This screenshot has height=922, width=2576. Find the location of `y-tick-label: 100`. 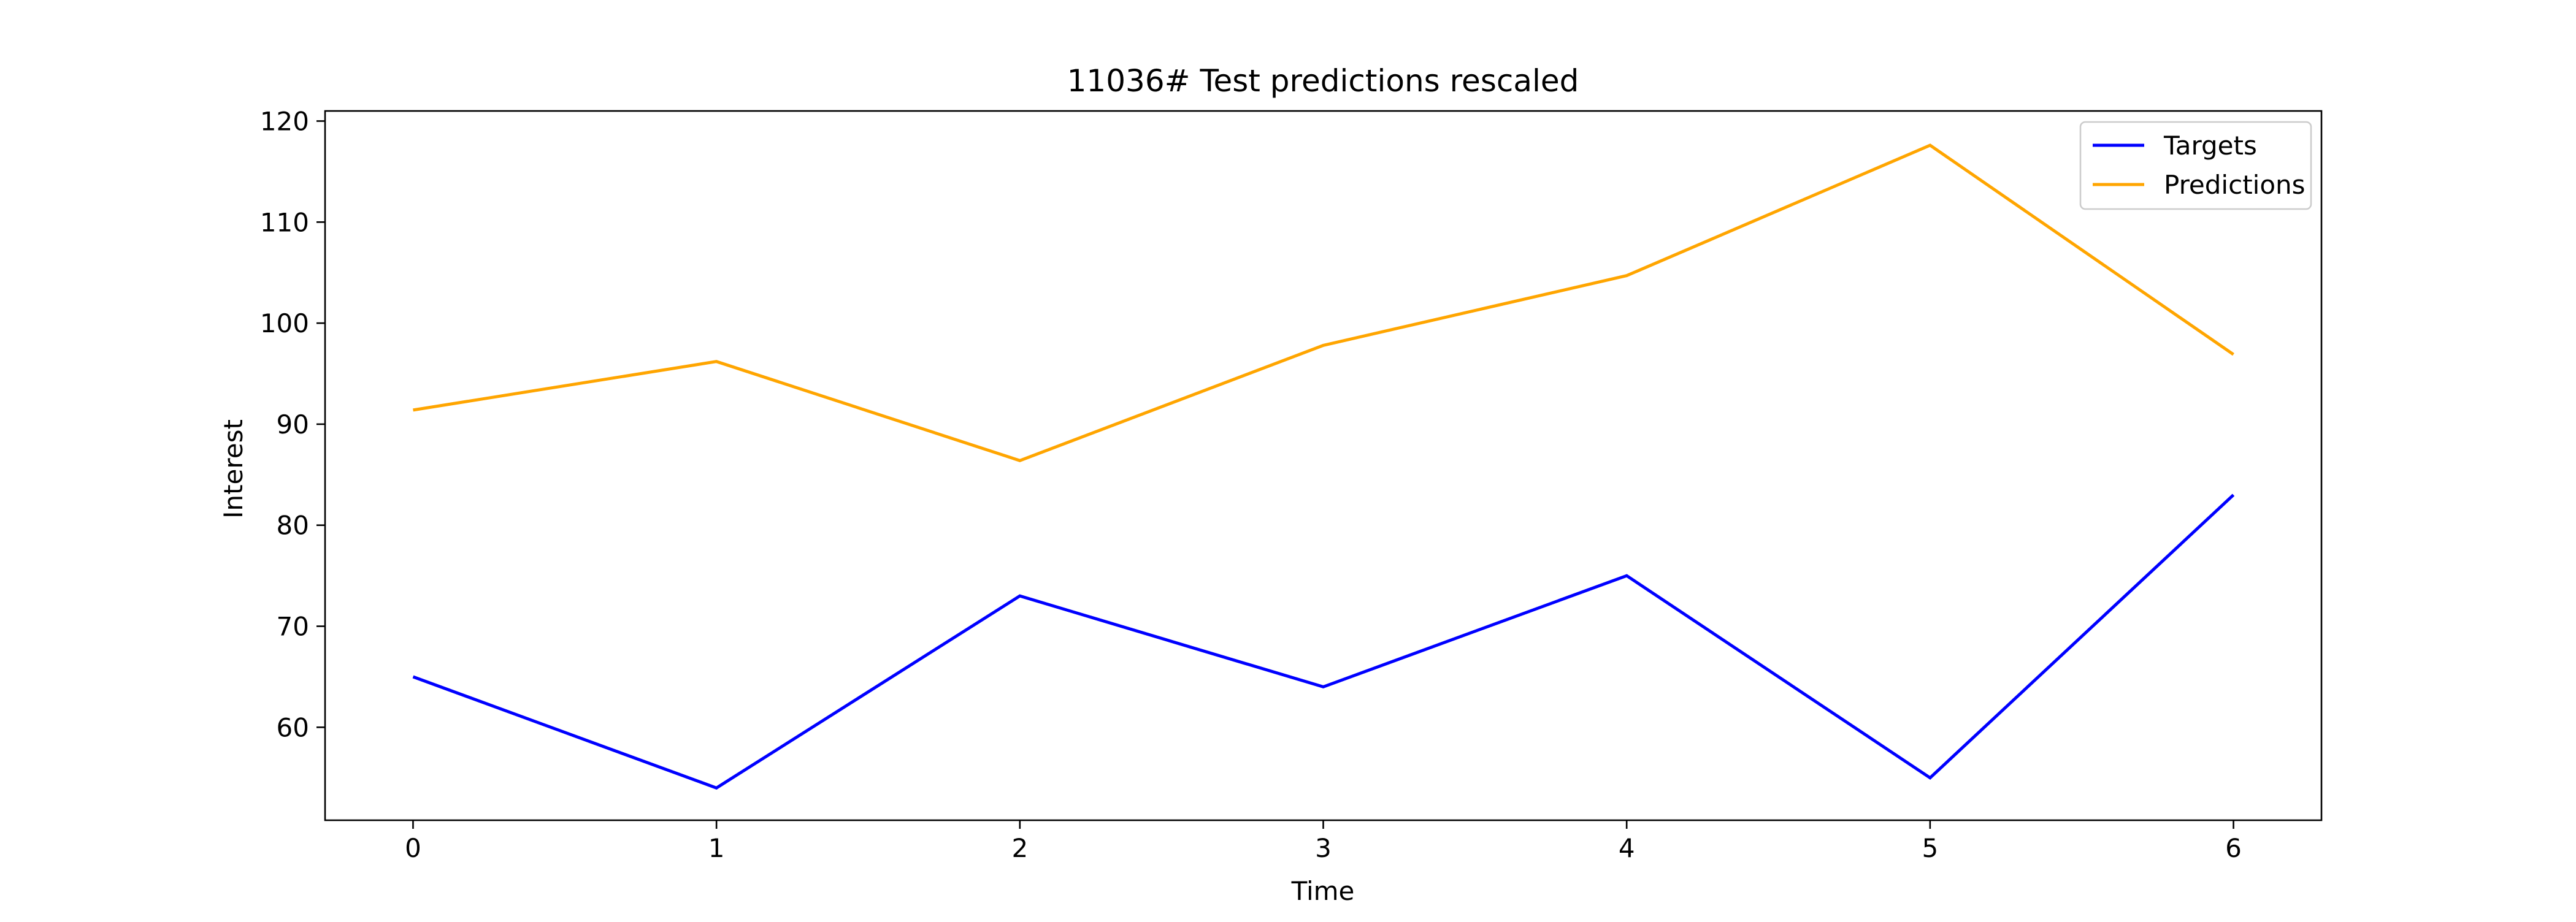

y-tick-label: 100 is located at coordinates (284, 323).